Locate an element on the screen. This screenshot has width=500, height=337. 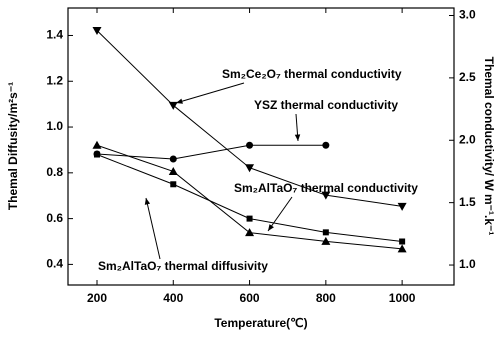
series-line is located at coordinates (211, 152).